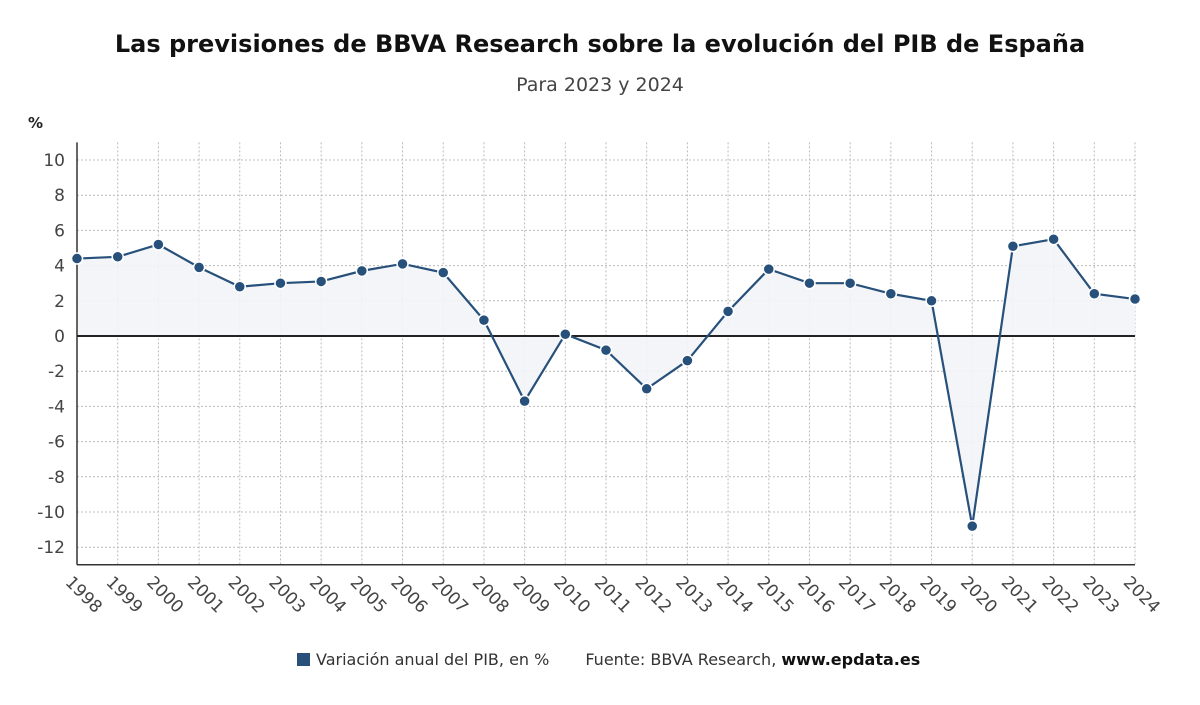  Describe the element at coordinates (59, 231) in the screenshot. I see `y-tick-label: 6` at that location.